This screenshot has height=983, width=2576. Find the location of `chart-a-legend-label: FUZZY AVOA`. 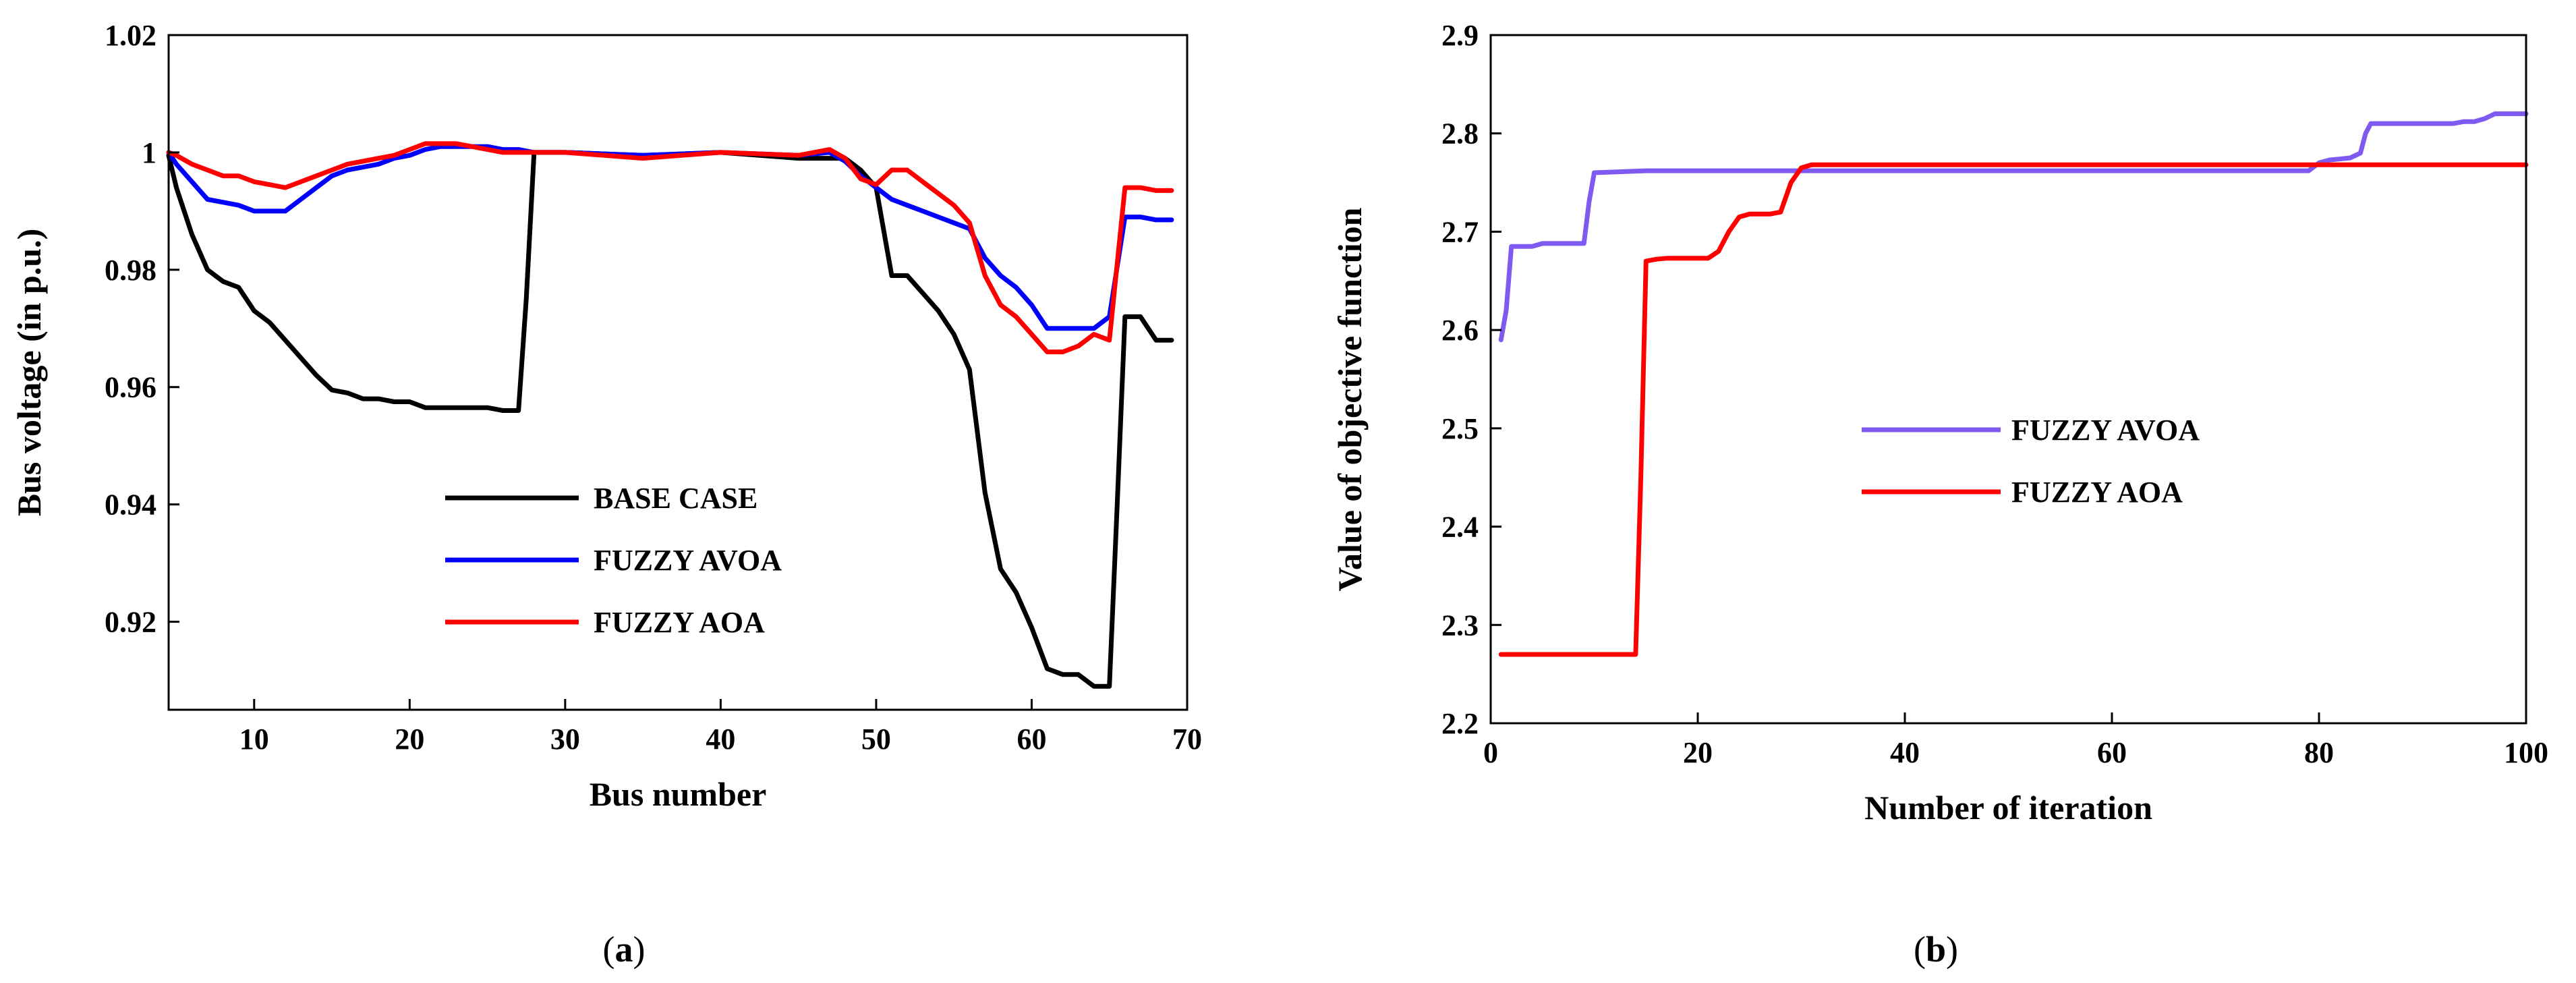

chart-a-legend-label: FUZZY AVOA is located at coordinates (688, 560).